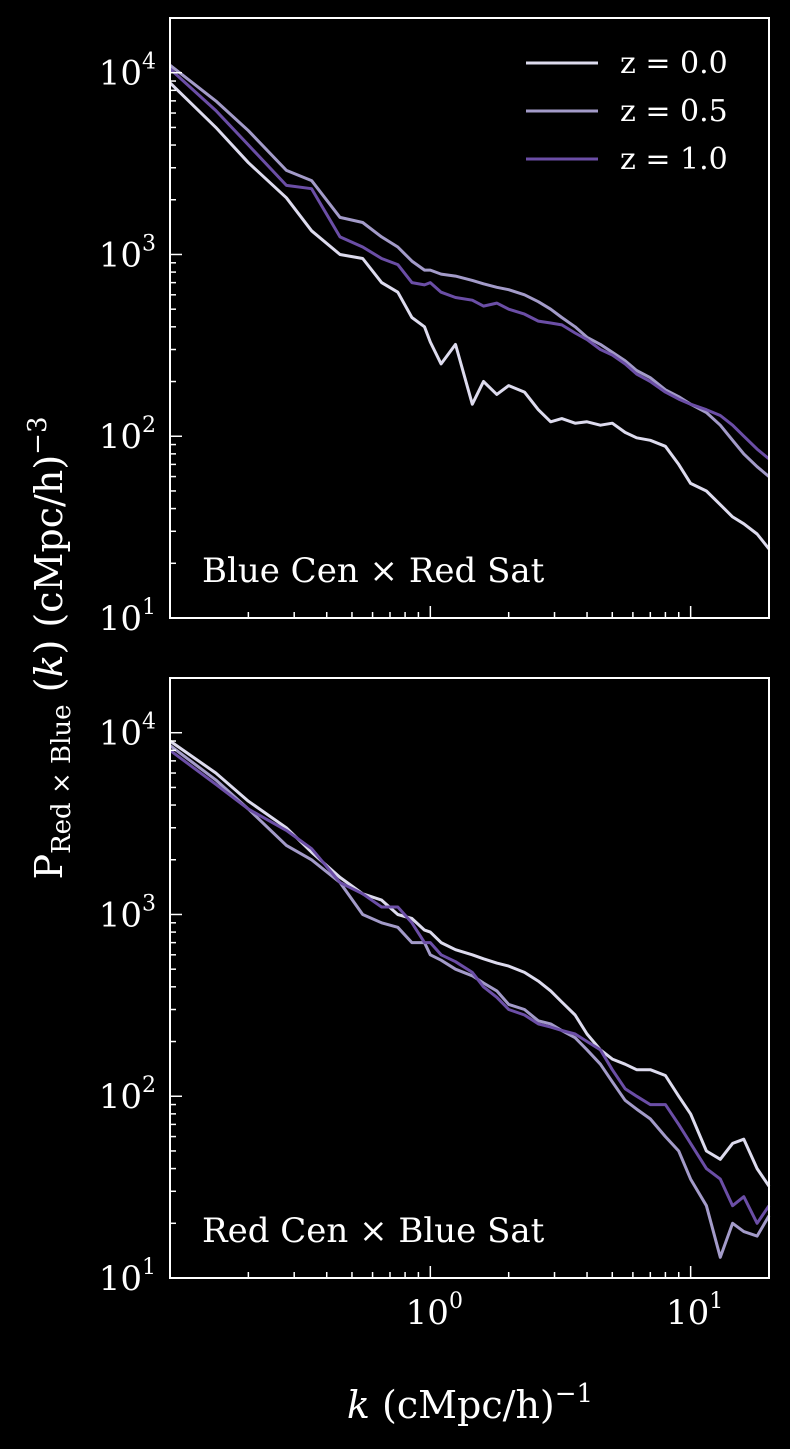  What do you see at coordinates (674, 111) in the screenshot?
I see `legend-label-1: z = 0.5` at bounding box center [674, 111].